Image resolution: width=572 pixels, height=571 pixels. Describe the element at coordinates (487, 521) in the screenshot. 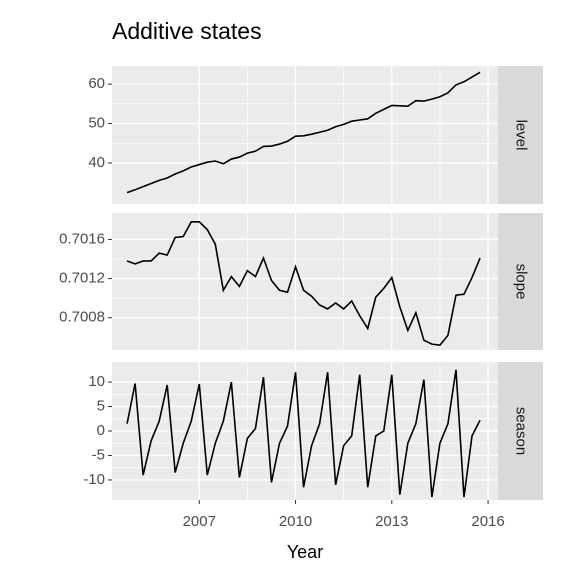

I see `x-tick-label: 2016` at that location.